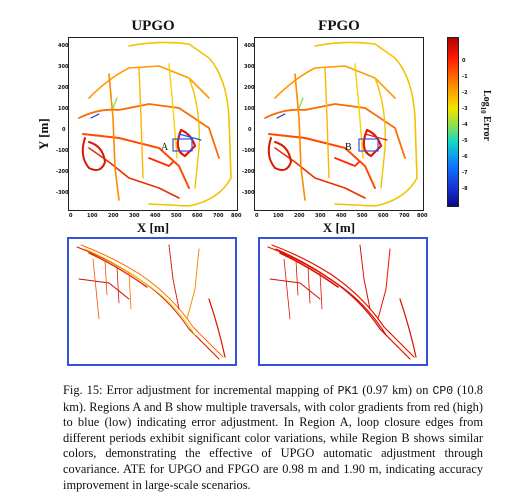 The height and width of the screenshot is (498, 511). Describe the element at coordinates (63, 67) in the screenshot. I see `left-y-tick: 300` at that location.